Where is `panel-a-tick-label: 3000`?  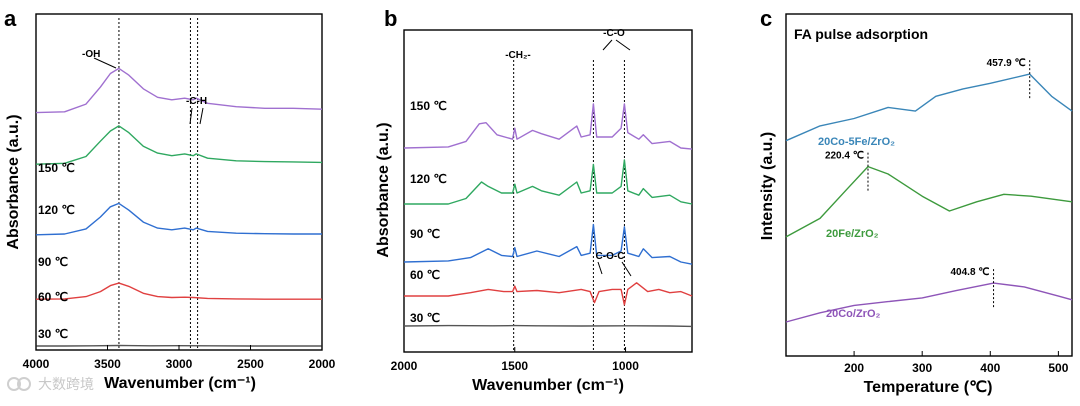
panel-a-tick-label: 3000 is located at coordinates (179, 364).